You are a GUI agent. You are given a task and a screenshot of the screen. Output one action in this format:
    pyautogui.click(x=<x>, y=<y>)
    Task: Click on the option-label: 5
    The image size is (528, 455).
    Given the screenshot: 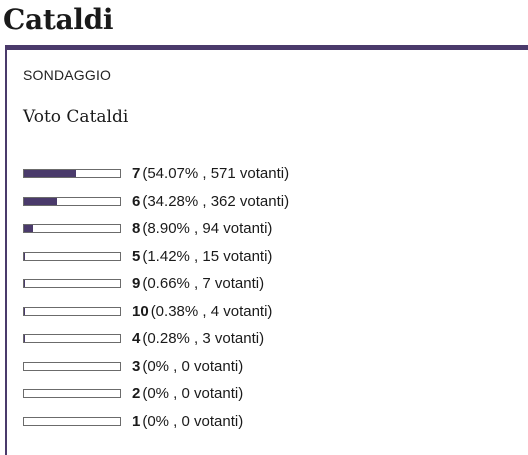 What is the action you would take?
    pyautogui.click(x=136, y=256)
    